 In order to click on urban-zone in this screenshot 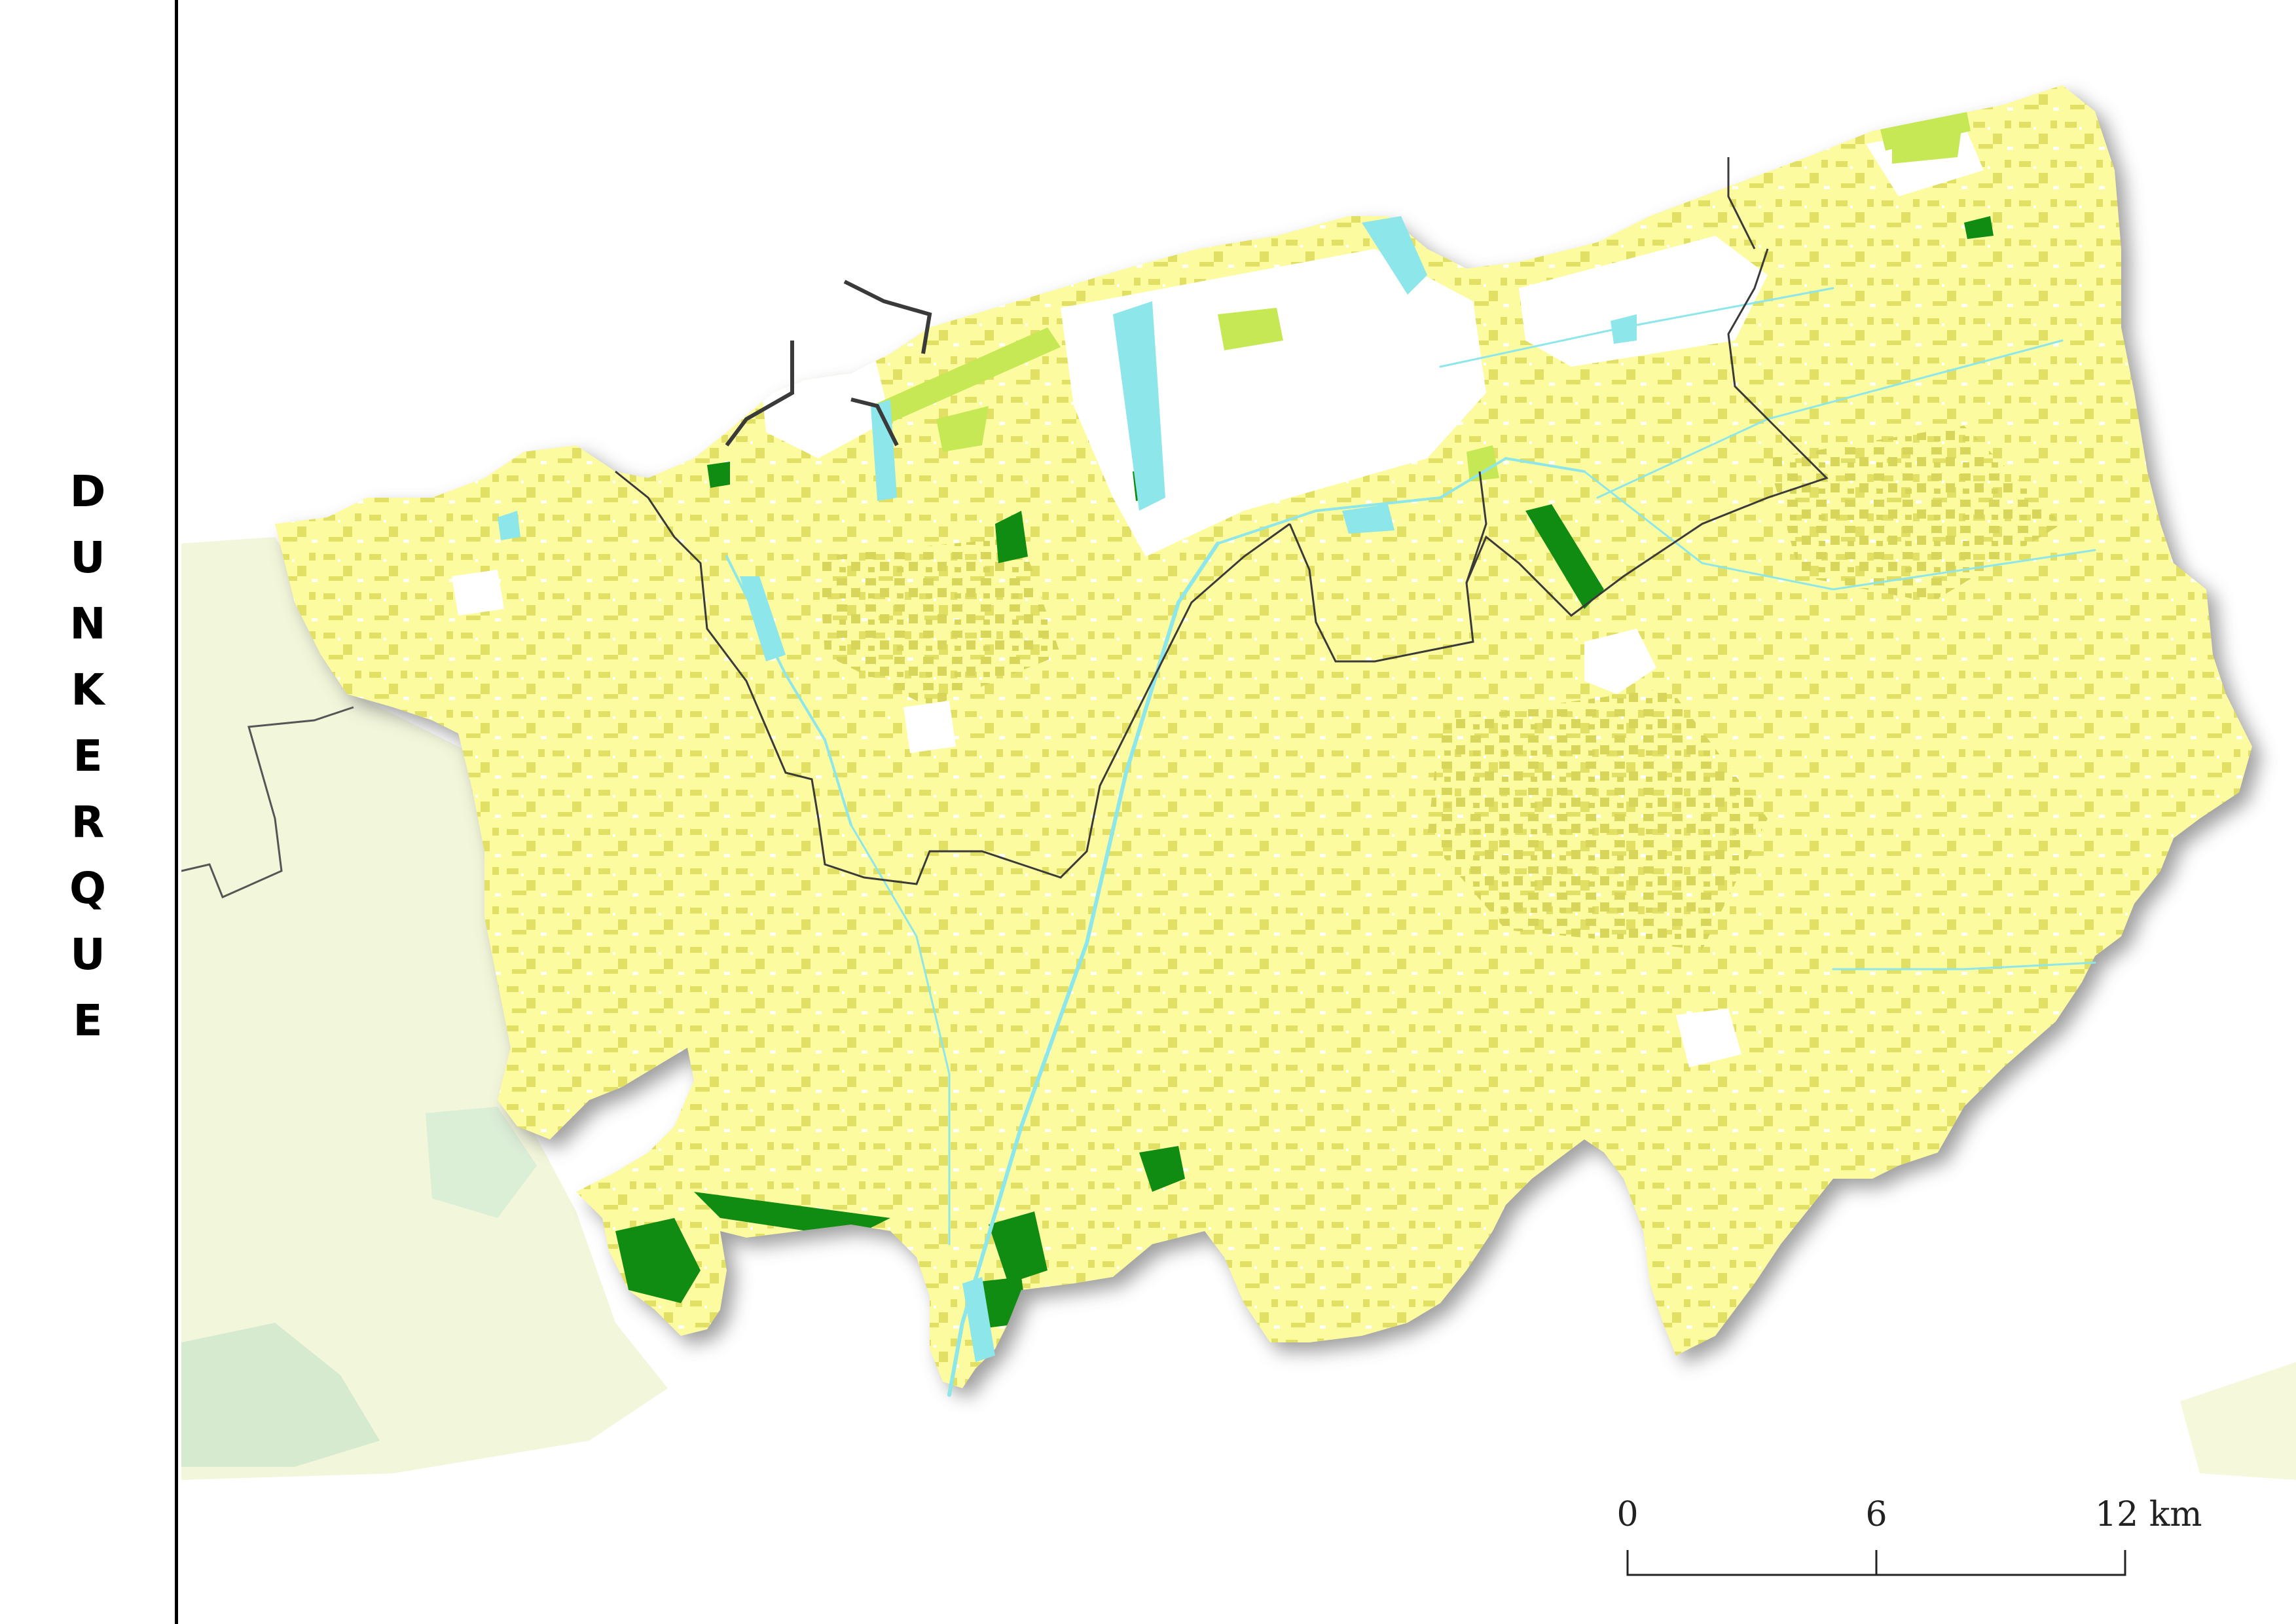, I will do `click(1643, 301)`.